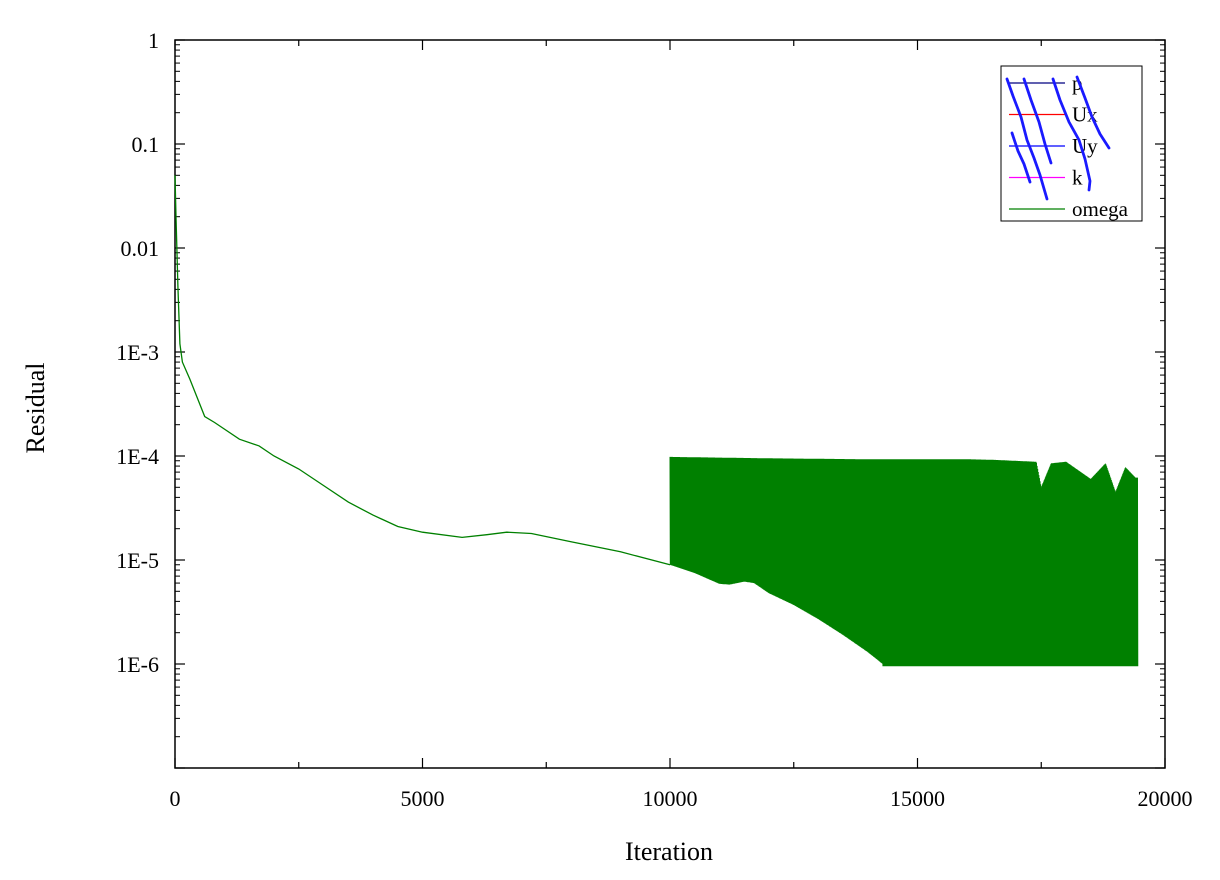  I want to click on x-tick-label: 20000, so click(1165, 798).